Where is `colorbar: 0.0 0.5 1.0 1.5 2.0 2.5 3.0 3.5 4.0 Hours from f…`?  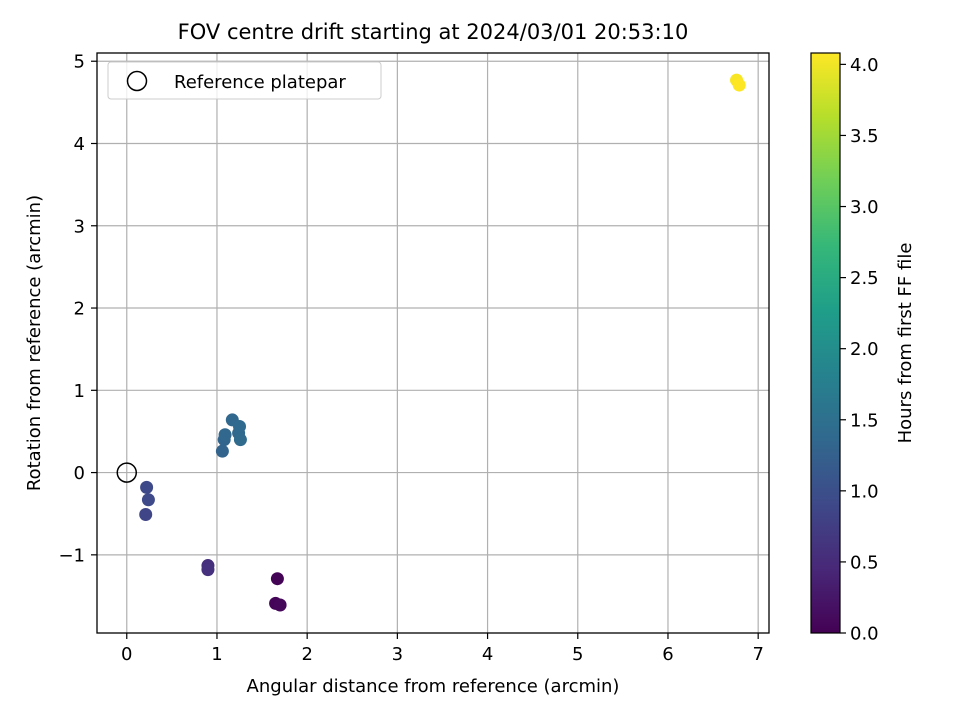
colorbar: 0.0 0.5 1.0 1.5 2.0 2.5 3.0 3.5 4.0 Hours from f… is located at coordinates (863, 348).